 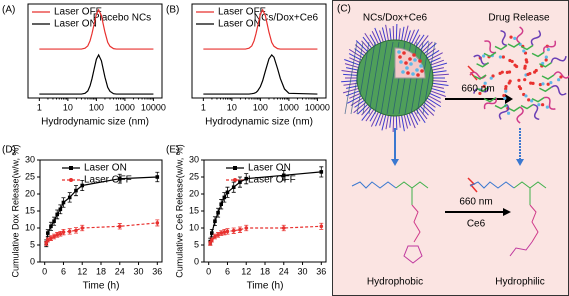 I want to click on diagram-label: Drug Release, so click(x=519, y=18).